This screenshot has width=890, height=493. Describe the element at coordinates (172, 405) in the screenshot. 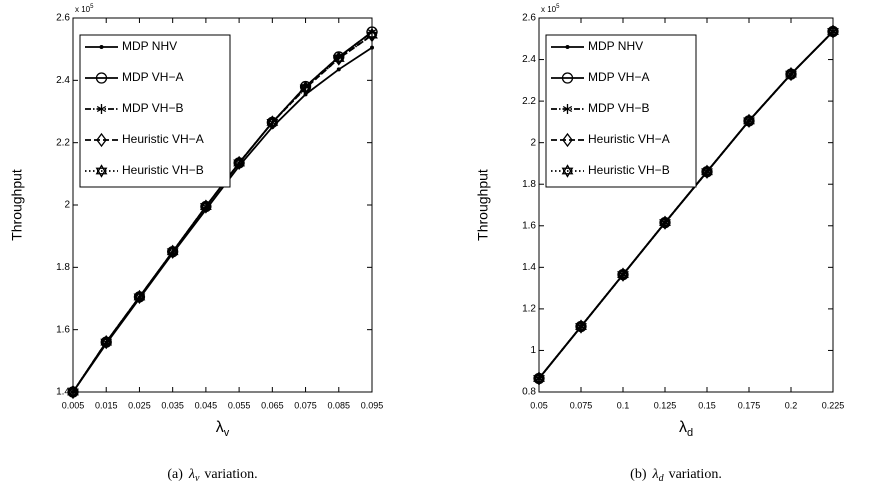

I see `x-tick-label: 0.035` at that location.